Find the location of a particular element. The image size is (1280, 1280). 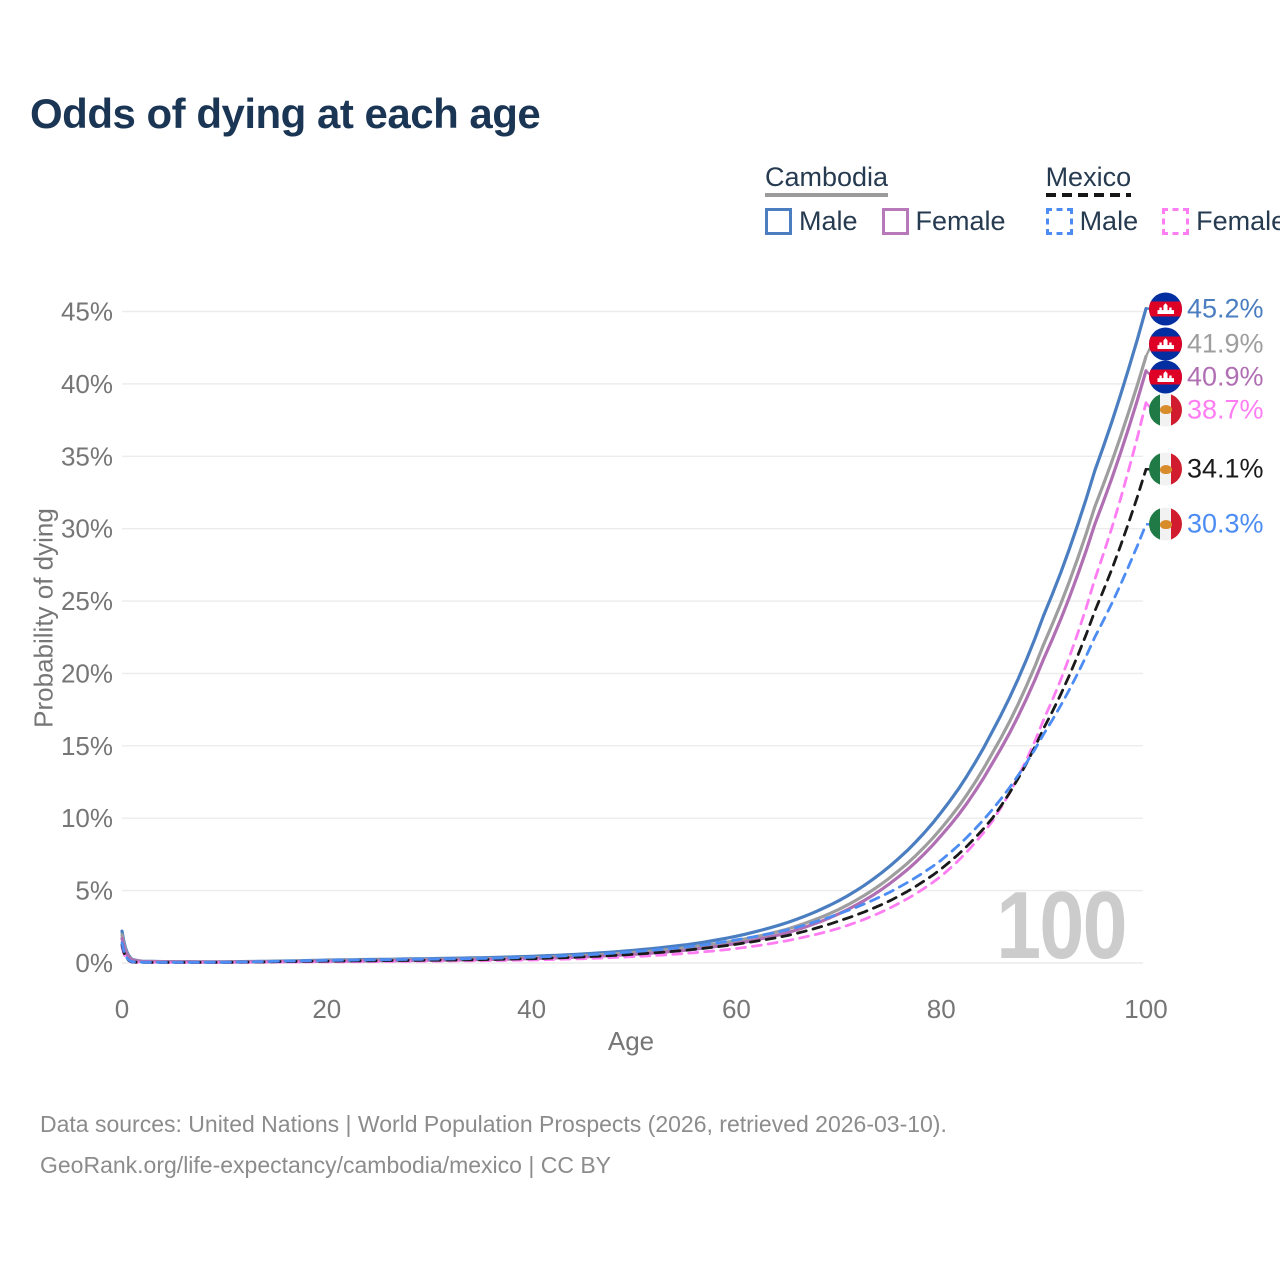

legend-header-cambodia-label: Cambodia is located at coordinates (827, 177).